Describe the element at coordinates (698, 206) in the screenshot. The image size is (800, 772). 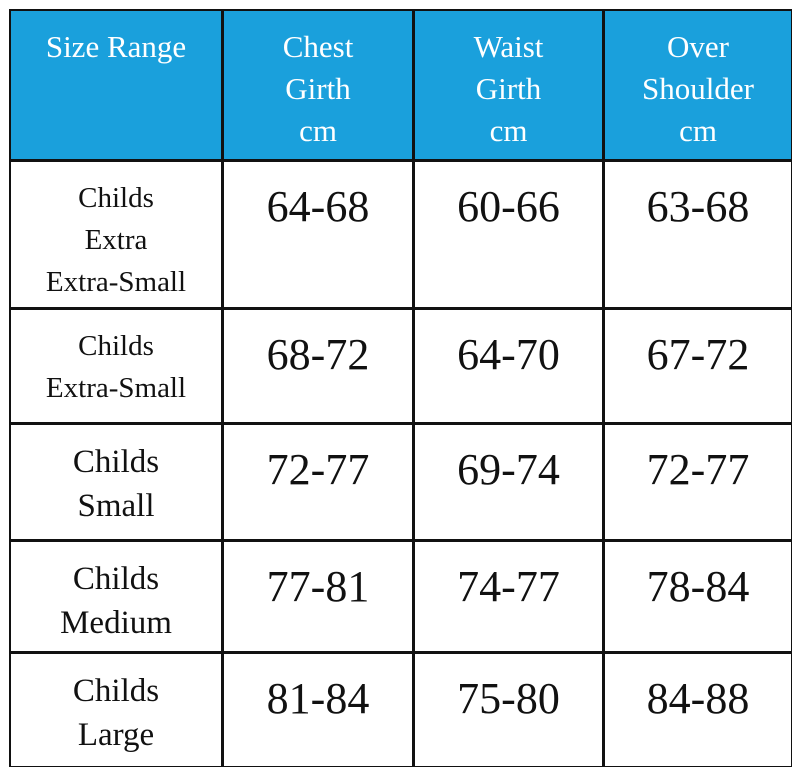
I see `measurement: 63-68` at that location.